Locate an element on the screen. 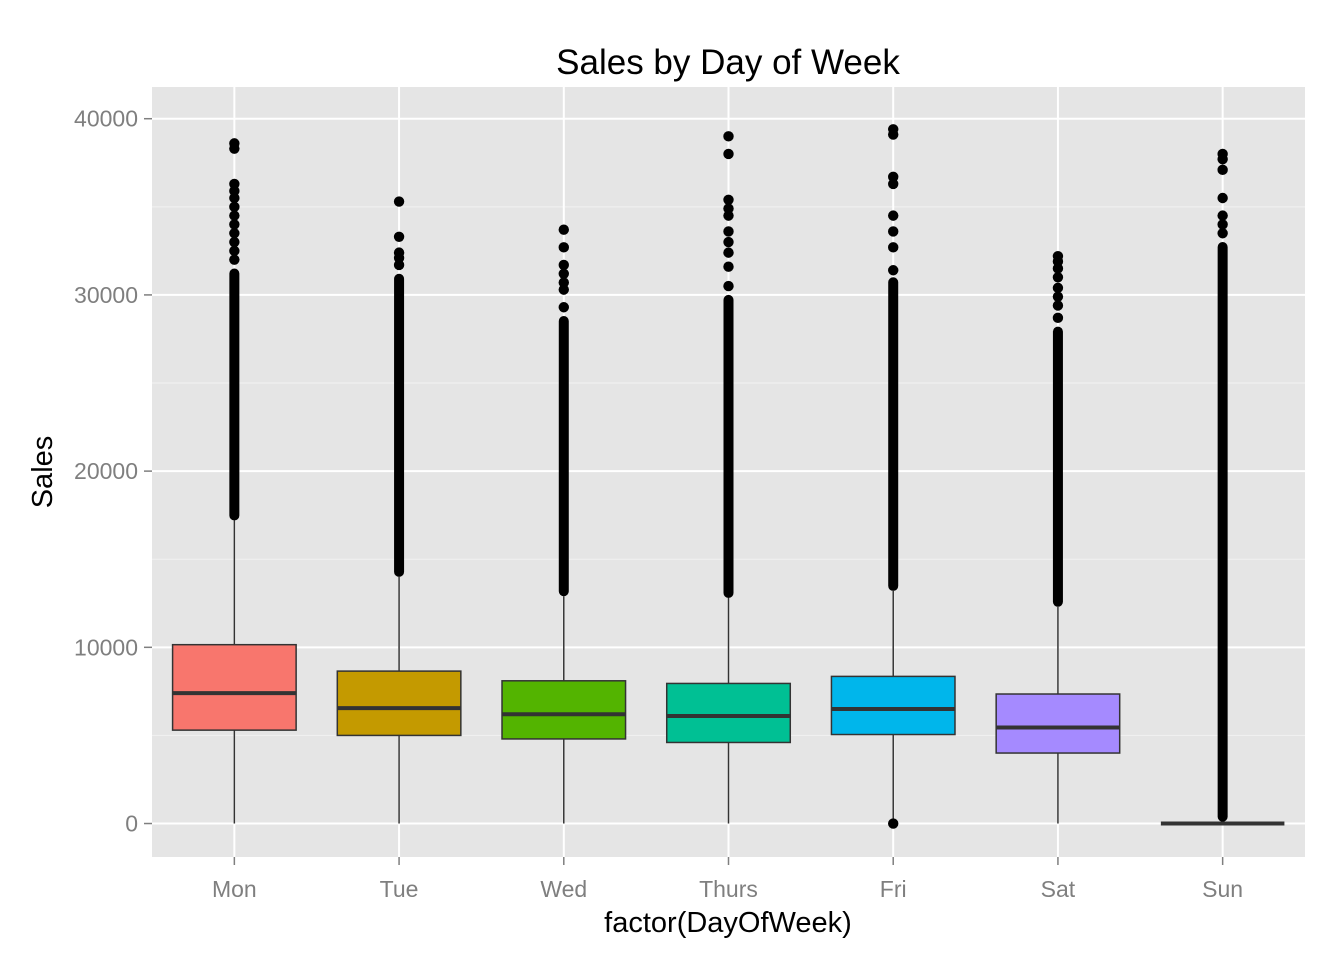  x-tick-label: Wed is located at coordinates (563, 889).